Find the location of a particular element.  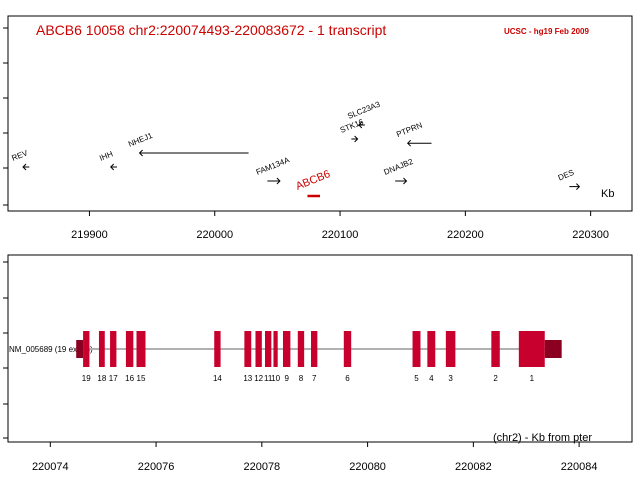

gene-label: SLC23A3 is located at coordinates (364, 109).